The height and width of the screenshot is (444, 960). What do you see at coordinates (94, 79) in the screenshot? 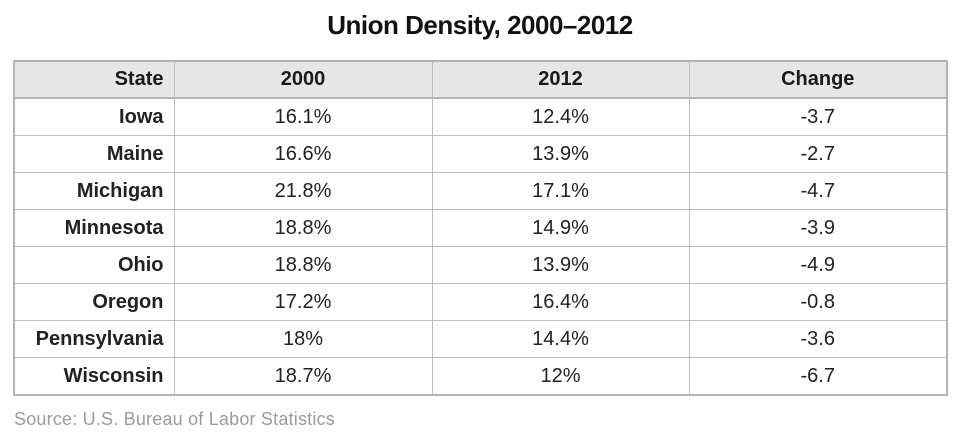
I see `column-header-state: State` at bounding box center [94, 79].